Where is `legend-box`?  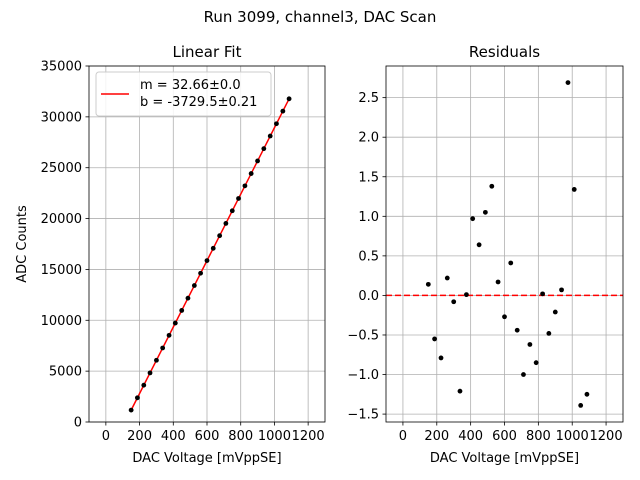 legend-box is located at coordinates (183, 94).